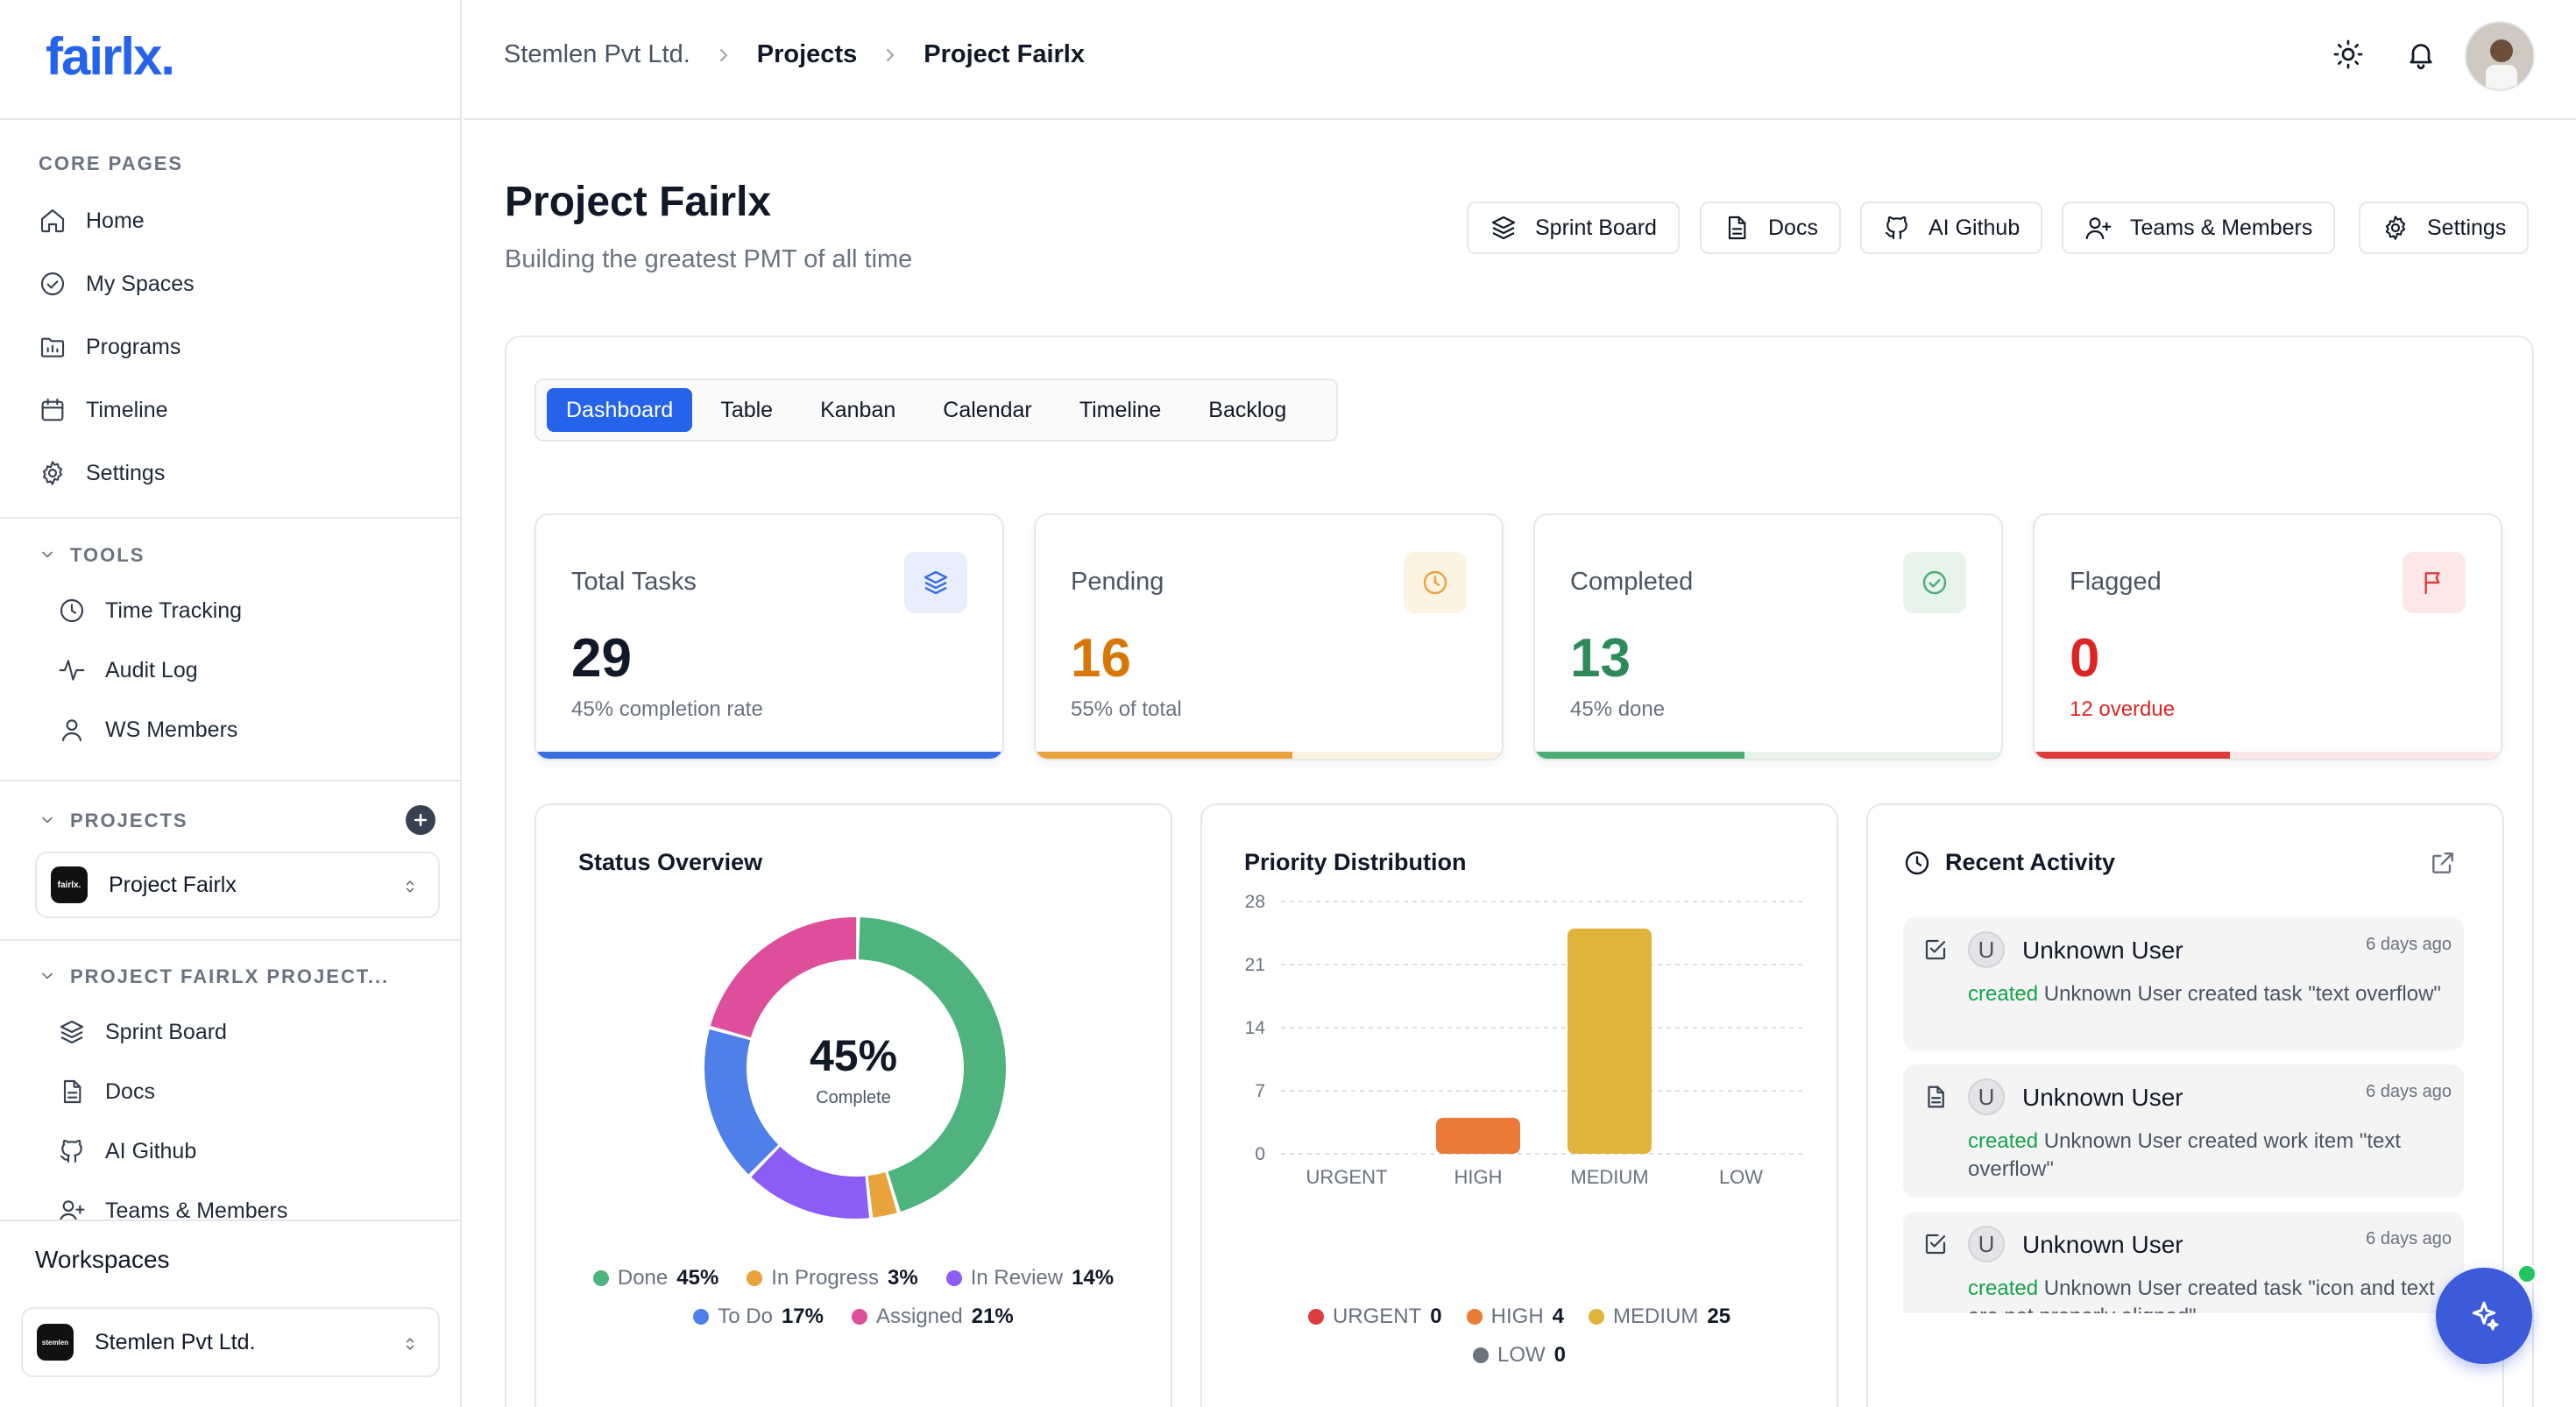 This screenshot has width=2576, height=1407. Describe the element at coordinates (882, 1195) in the screenshot. I see `donut-slice-in-progress` at that location.